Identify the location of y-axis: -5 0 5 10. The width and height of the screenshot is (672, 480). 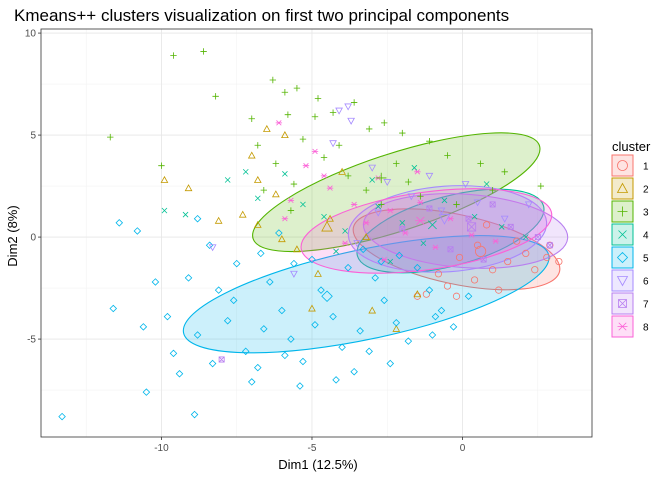
(33, 187).